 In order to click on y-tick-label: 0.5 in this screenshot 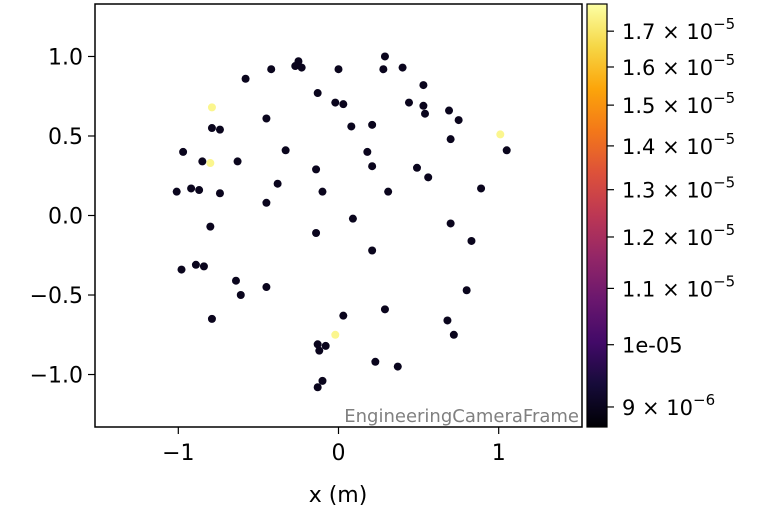, I will do `click(65, 137)`.